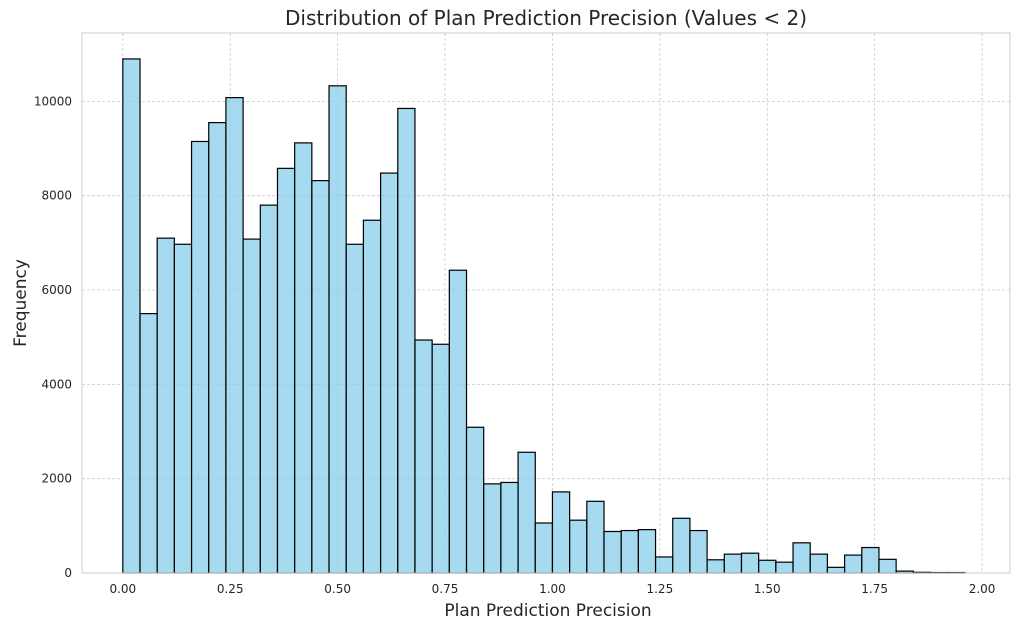  I want to click on y-tick-label: 0, so click(68, 573).